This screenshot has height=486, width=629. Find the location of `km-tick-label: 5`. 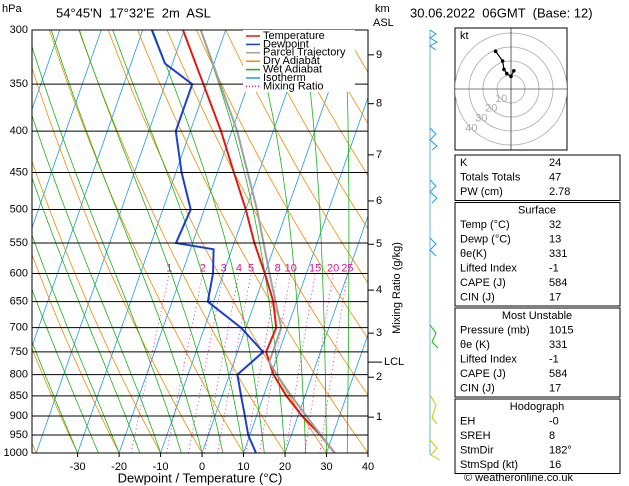

km-tick-label: 5 is located at coordinates (379, 244).